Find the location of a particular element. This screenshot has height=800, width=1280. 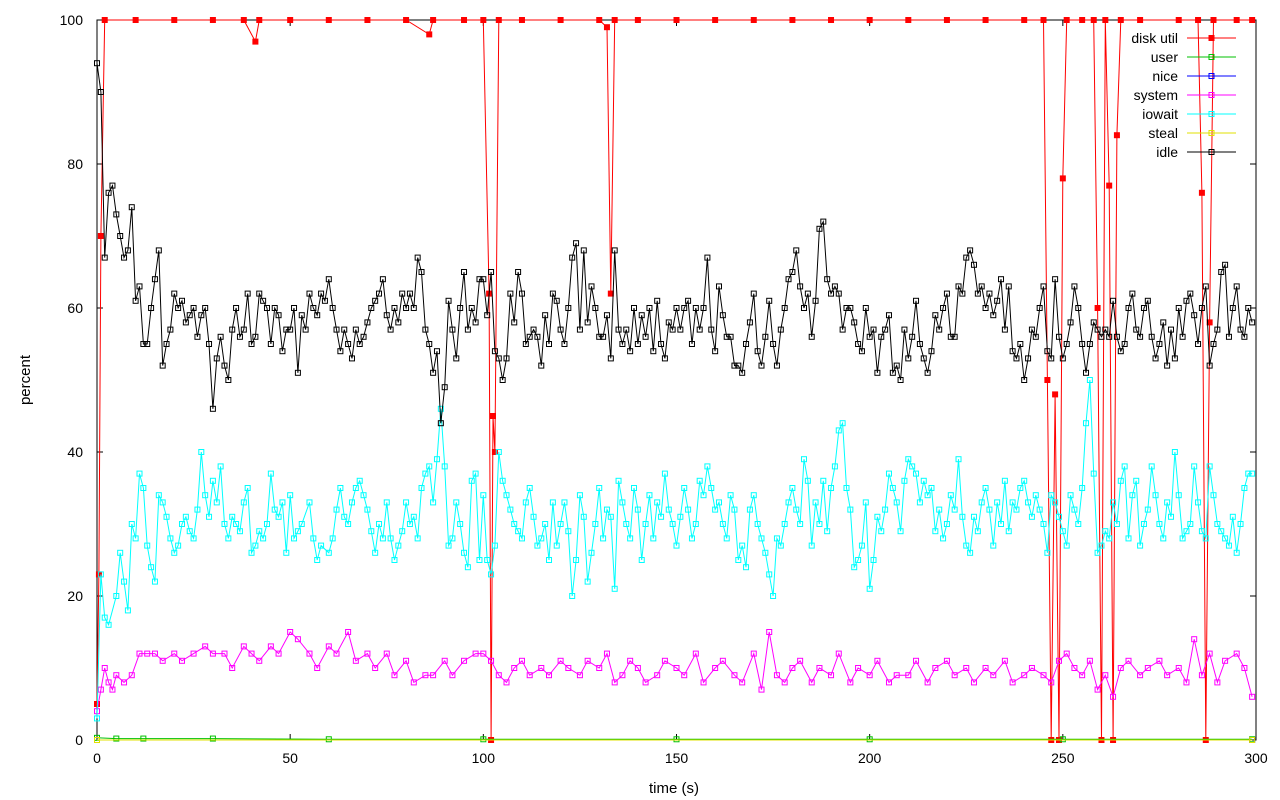

y-tick-label: 40 is located at coordinates (75, 452).